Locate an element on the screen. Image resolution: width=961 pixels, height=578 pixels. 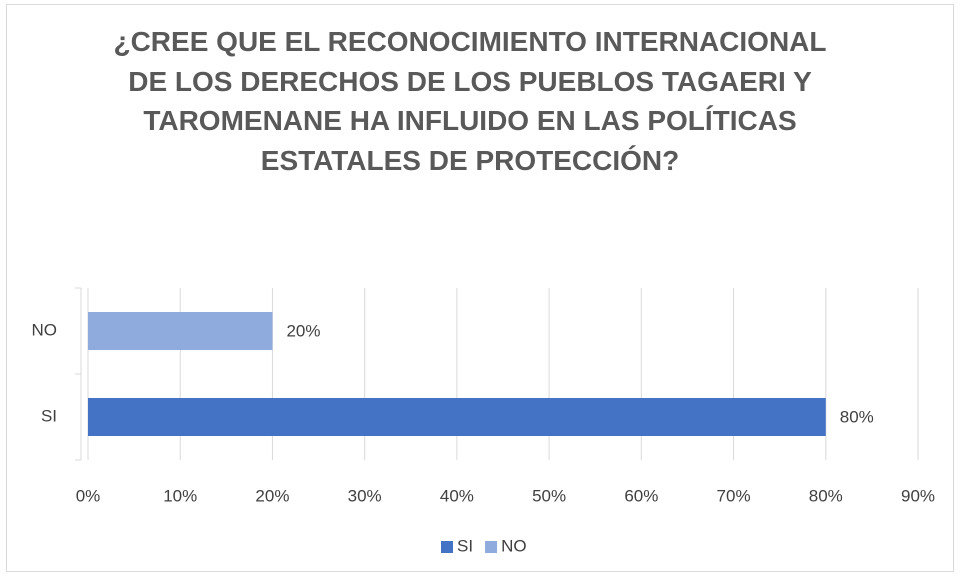
x-tick-label: 60% is located at coordinates (641, 495).